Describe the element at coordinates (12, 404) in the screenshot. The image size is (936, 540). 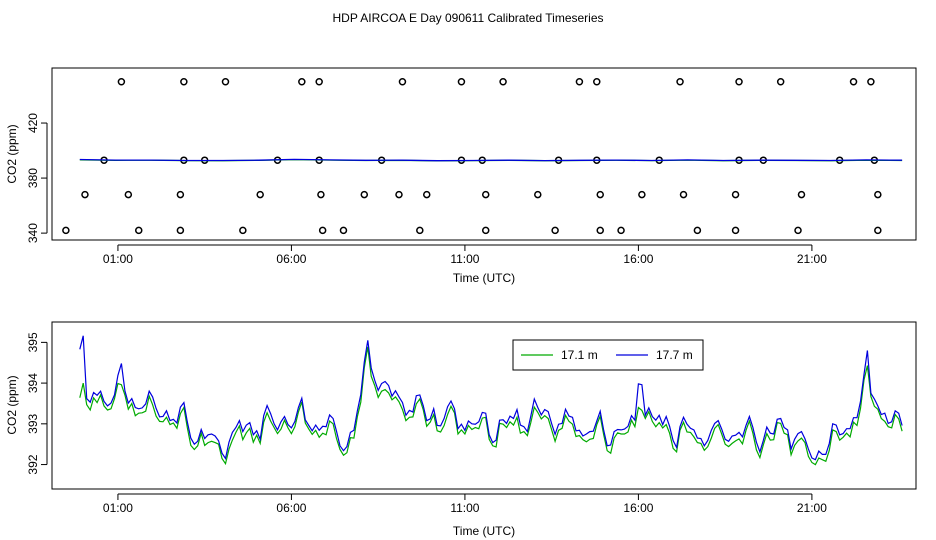
I see `bottom-y-label: CO2 (ppm)` at that location.